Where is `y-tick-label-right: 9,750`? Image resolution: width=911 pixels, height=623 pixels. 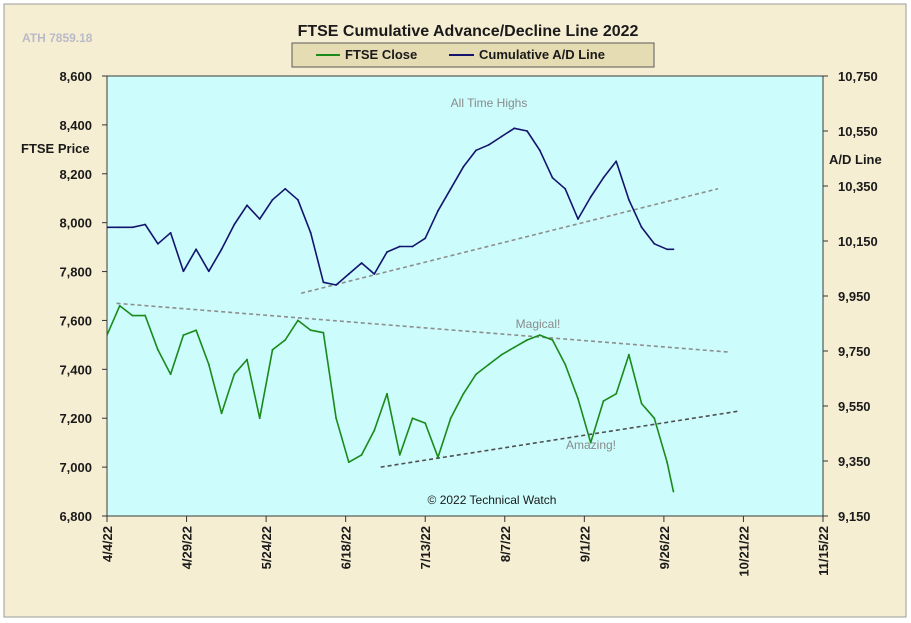 y-tick-label-right: 9,750 is located at coordinates (854, 351).